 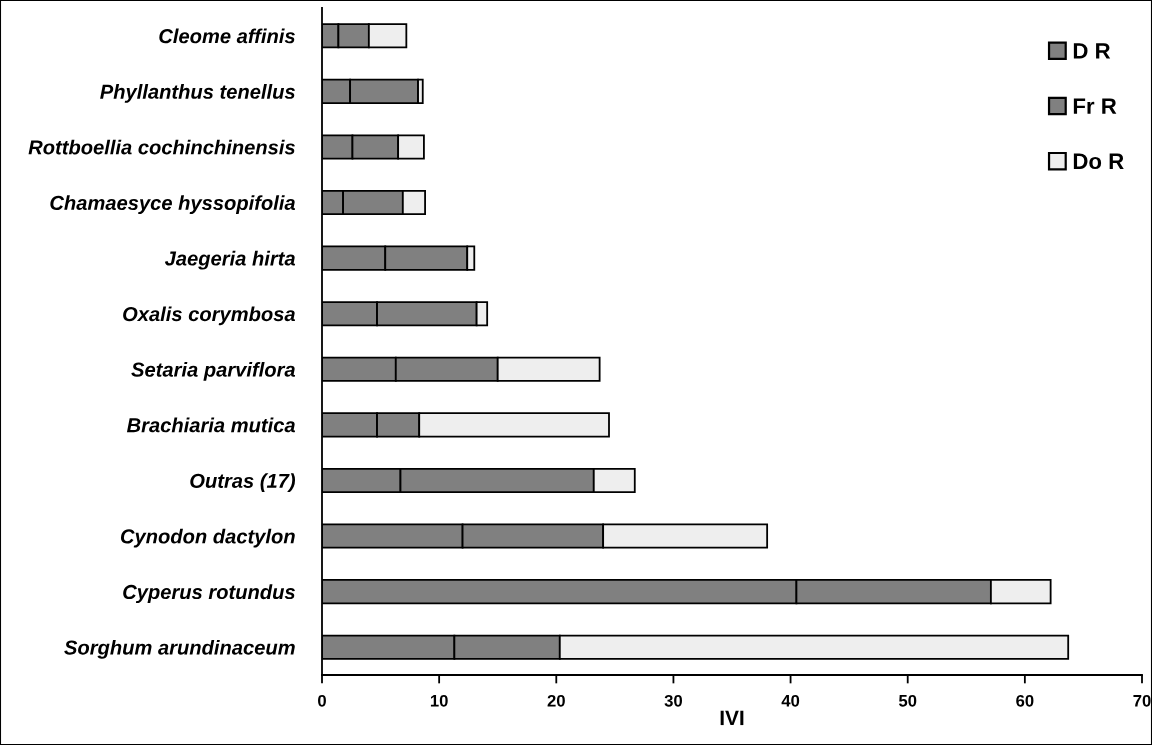 What do you see at coordinates (209, 316) in the screenshot?
I see `y-tick-label: Oxalis corymbosa` at bounding box center [209, 316].